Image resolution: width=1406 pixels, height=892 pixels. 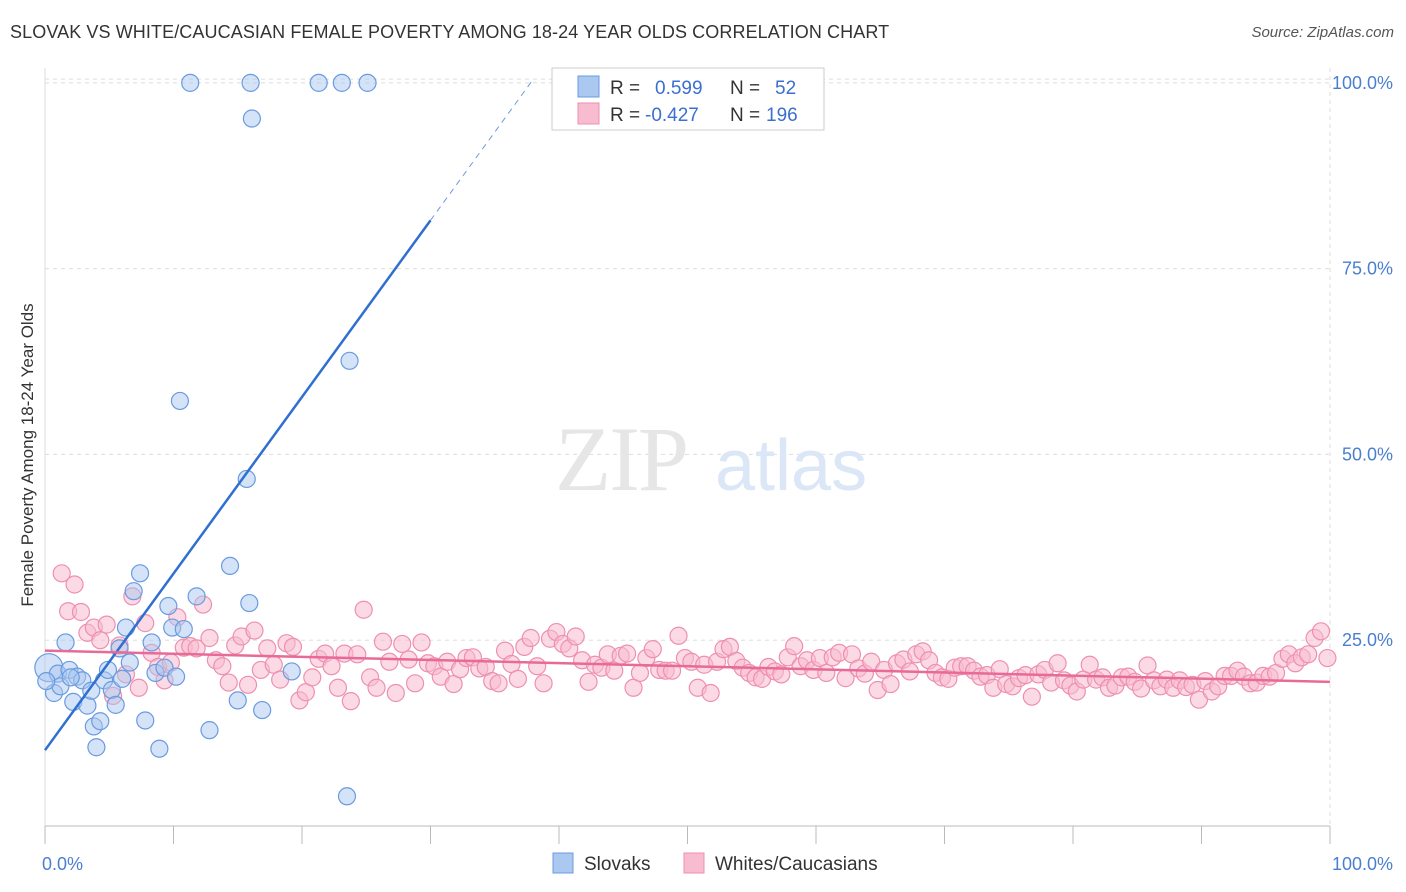 What do you see at coordinates (588, 113) in the screenshot?
I see `legend-swatch-white` at bounding box center [588, 113].